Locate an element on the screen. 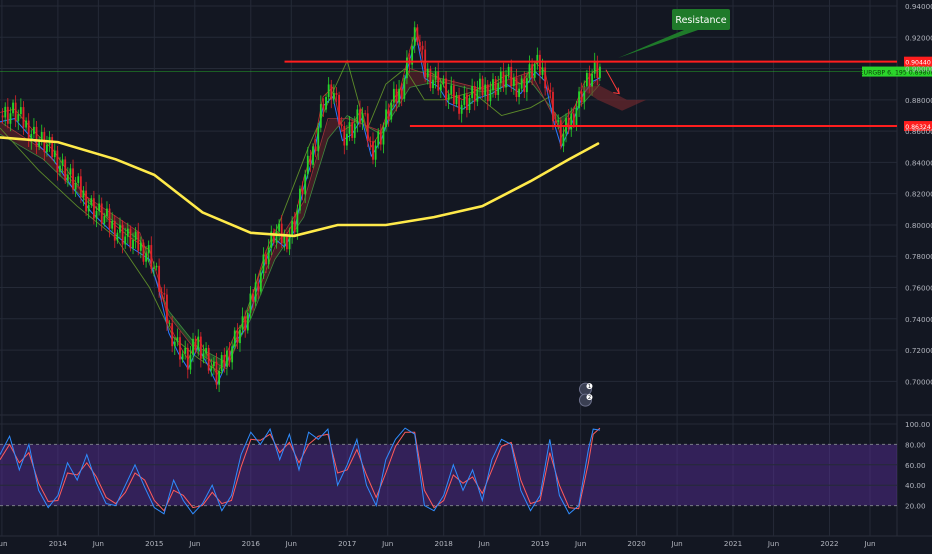  osc-tick-label: 100.00 is located at coordinates (918, 424).